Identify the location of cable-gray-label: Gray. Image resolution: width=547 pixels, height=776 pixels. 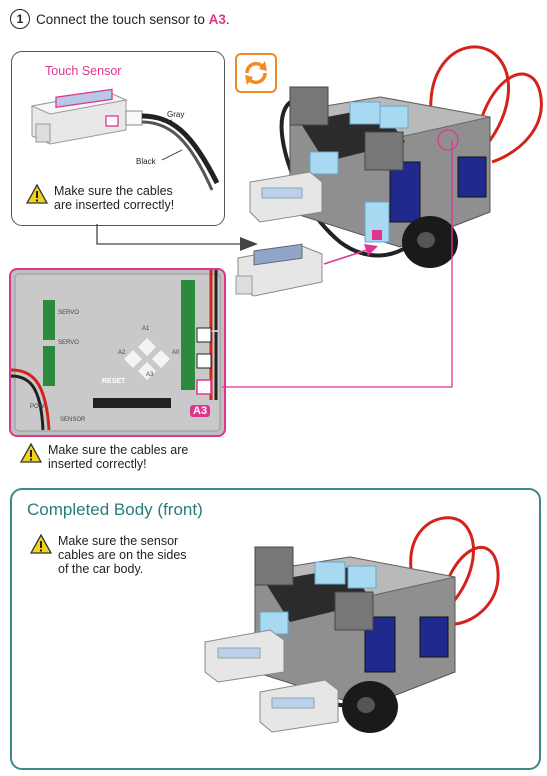
(176, 114).